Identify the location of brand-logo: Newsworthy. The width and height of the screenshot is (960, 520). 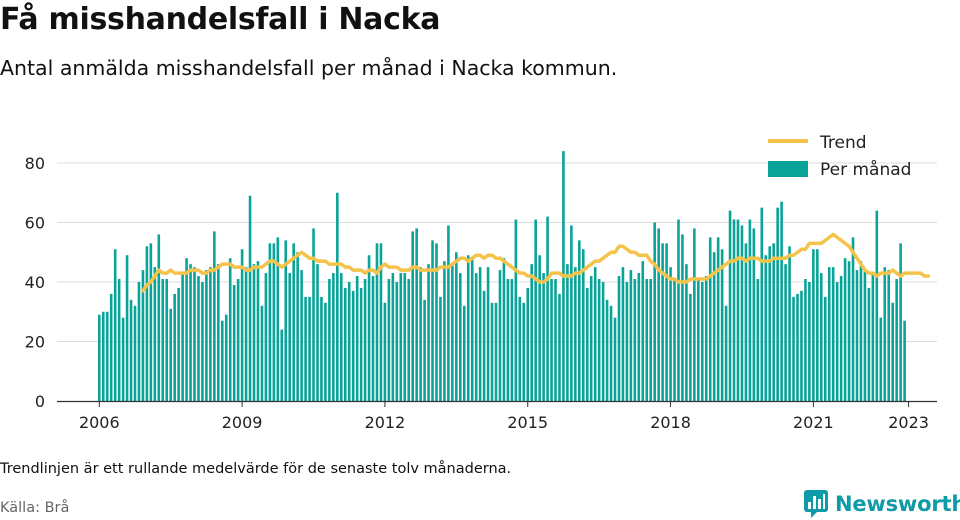
(881, 504).